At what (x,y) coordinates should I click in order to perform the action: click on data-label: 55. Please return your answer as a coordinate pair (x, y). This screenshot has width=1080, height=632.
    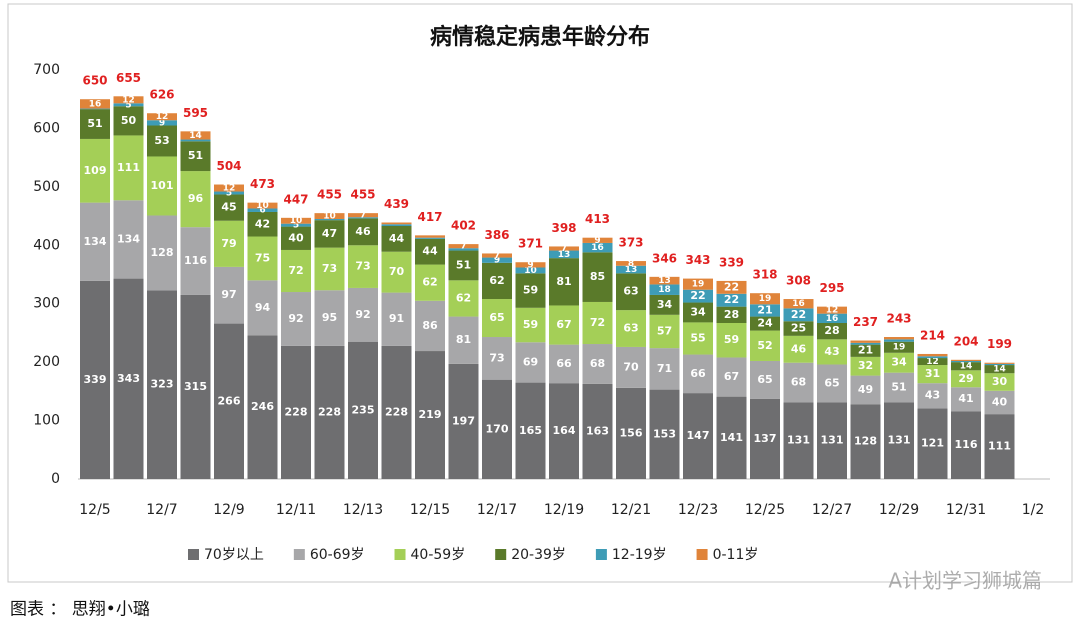
    Looking at the image, I should click on (697, 337).